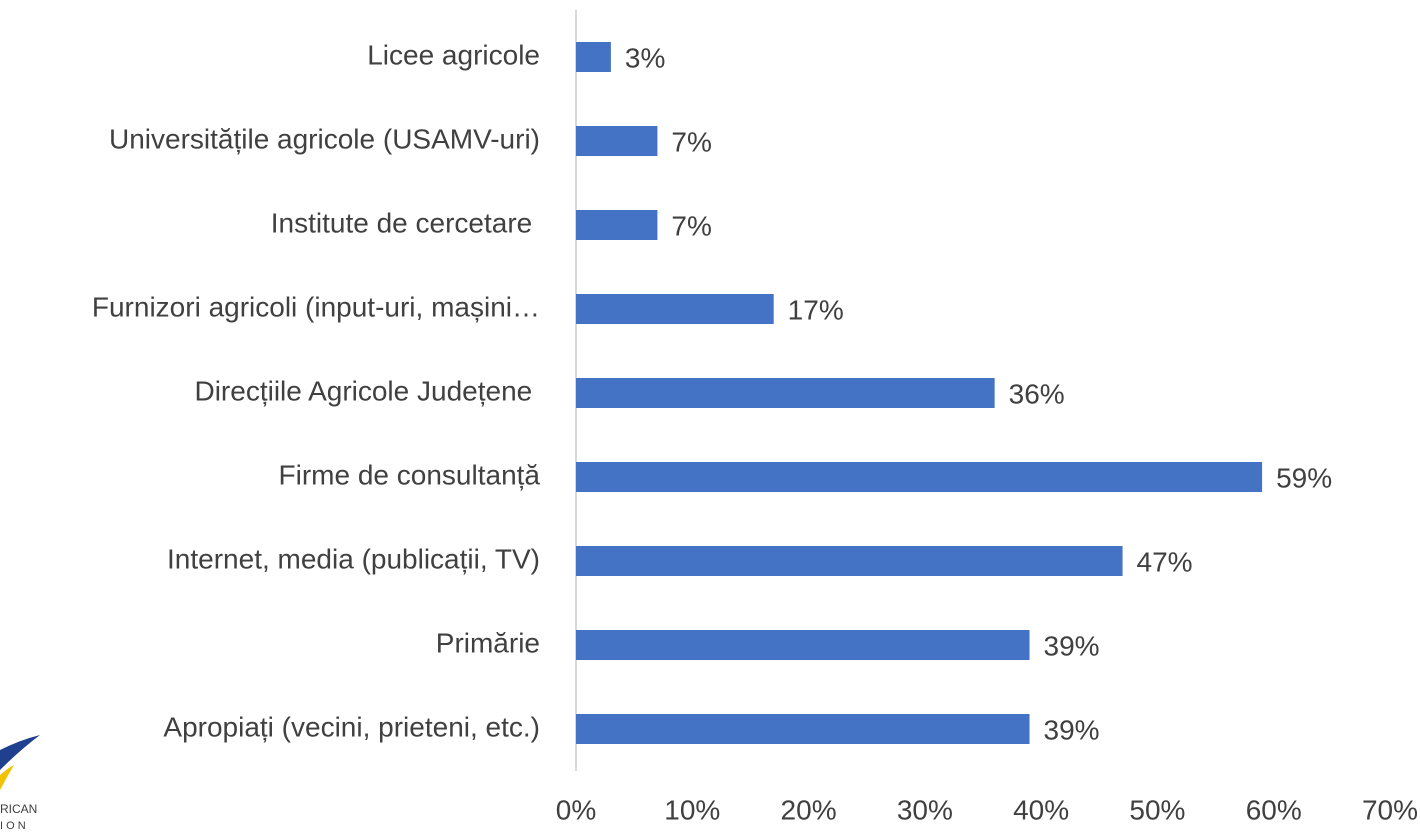  What do you see at coordinates (20, 752) in the screenshot?
I see `logo-swoosh` at bounding box center [20, 752].